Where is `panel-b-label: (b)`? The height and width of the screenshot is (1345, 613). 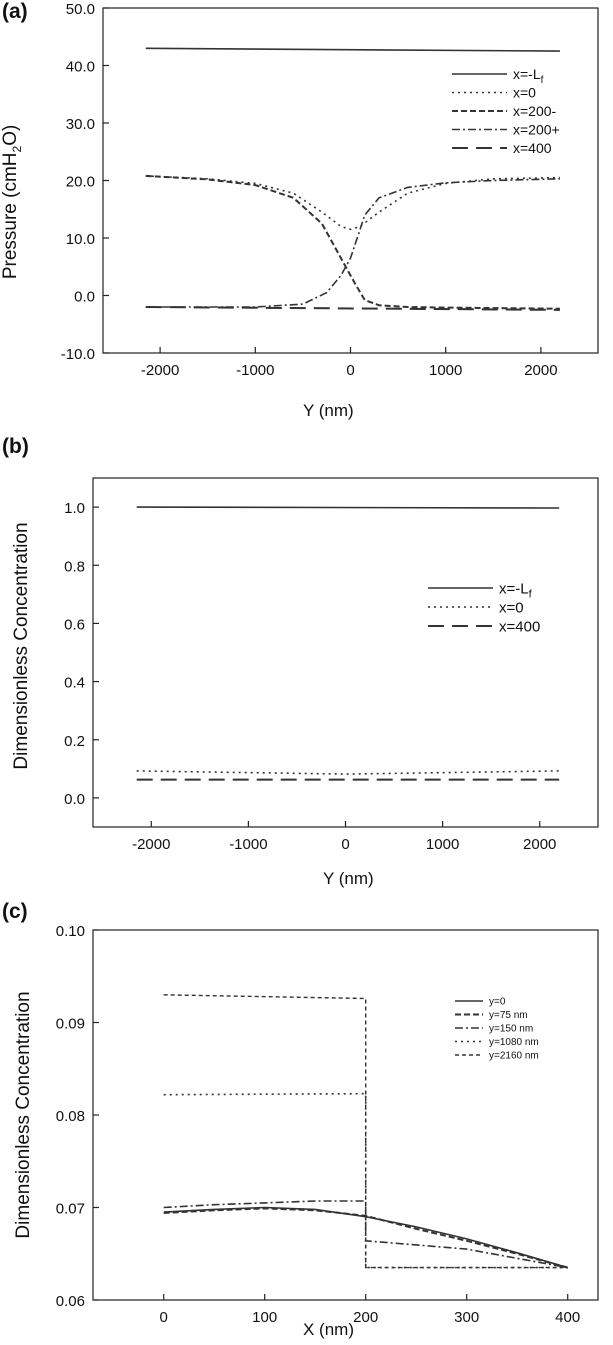
panel-b-label: (b) is located at coordinates (15, 446).